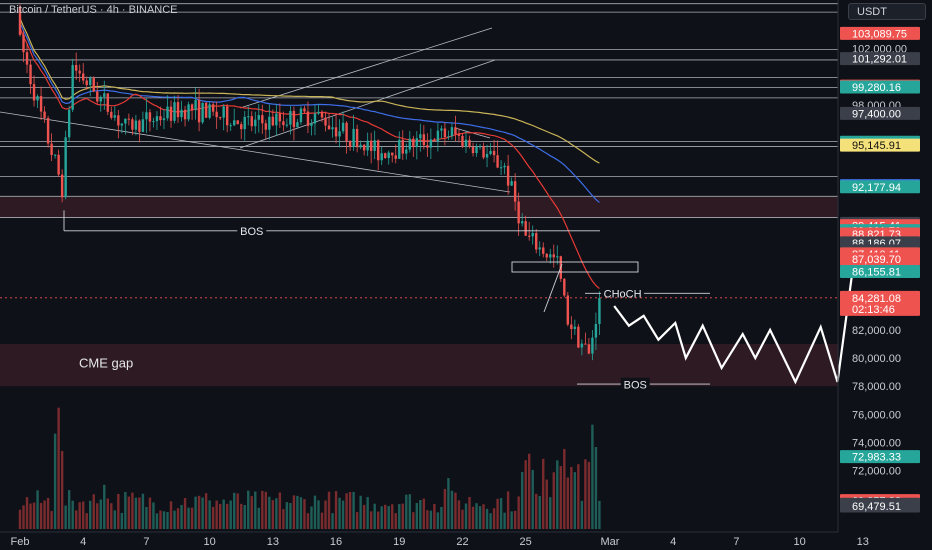 The width and height of the screenshot is (932, 550). Describe the element at coordinates (575, 267) in the screenshot. I see `range-box` at that location.